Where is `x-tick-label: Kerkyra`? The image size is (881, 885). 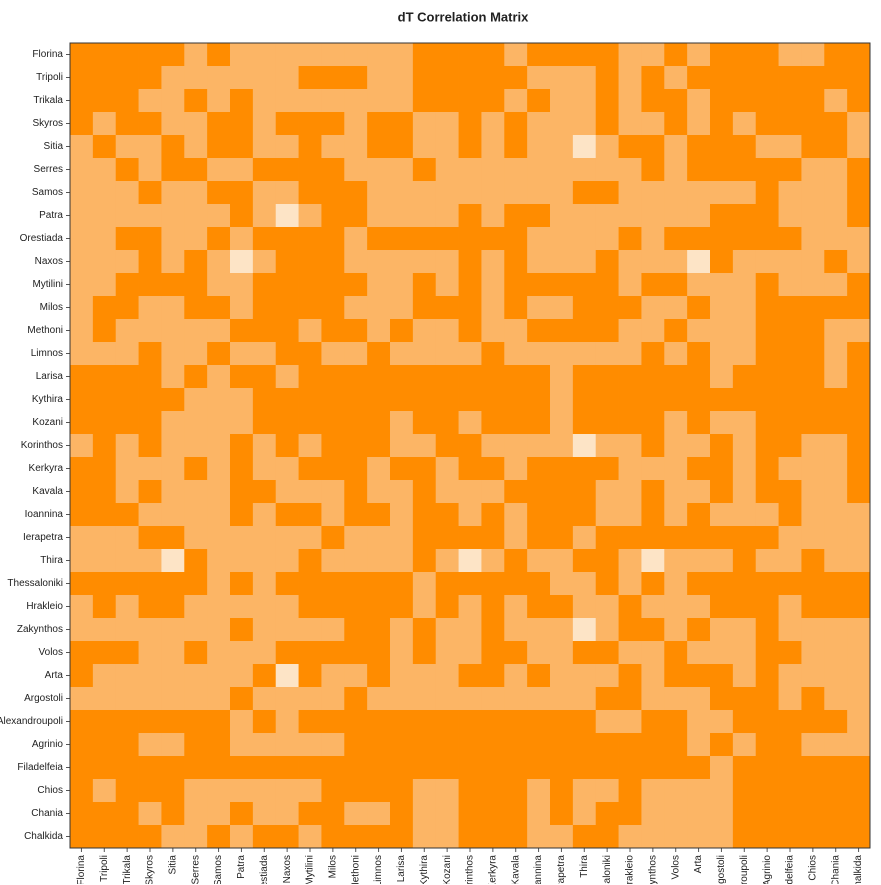 x-tick-label: Kerkyra is located at coordinates (492, 870).